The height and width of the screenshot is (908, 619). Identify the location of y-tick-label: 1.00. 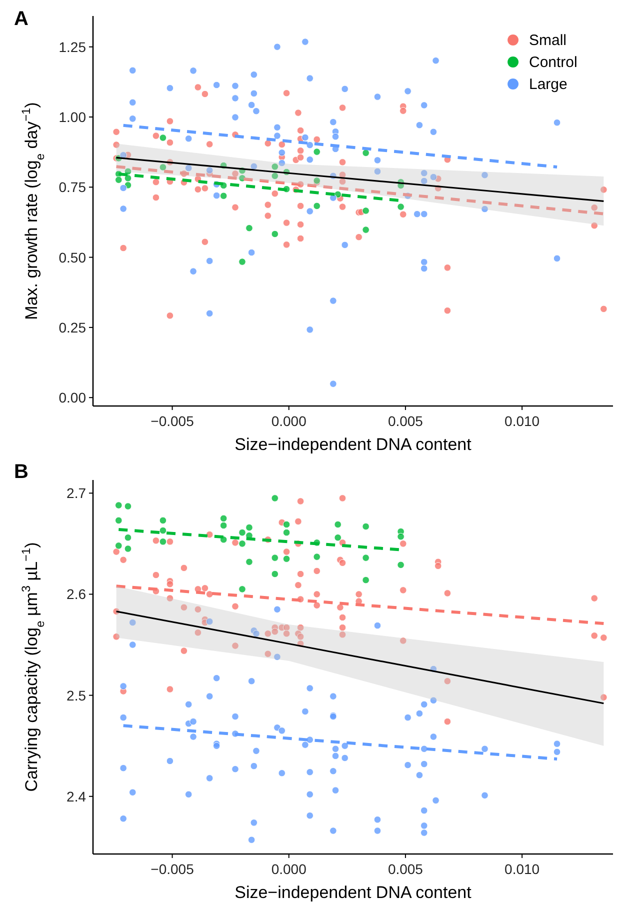
(72, 117).